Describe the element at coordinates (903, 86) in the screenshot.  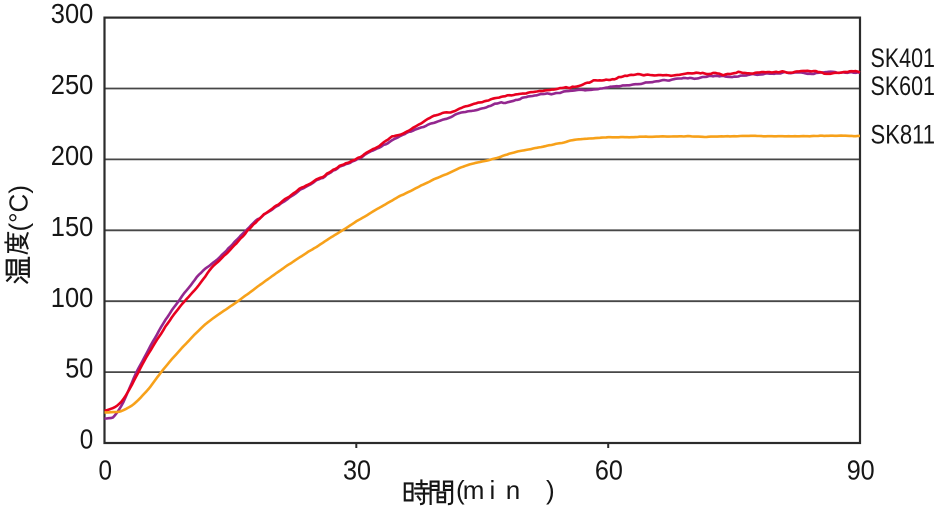
I see `svg-text: SK601` at that location.